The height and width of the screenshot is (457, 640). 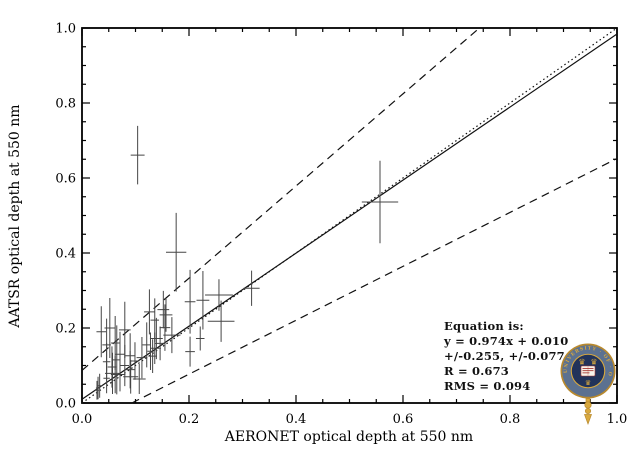 I want to click on university-of-oxford-logo: UNIVERSITY · OF · OXFORD ♛ ♛ ♛, so click(x=586, y=383).